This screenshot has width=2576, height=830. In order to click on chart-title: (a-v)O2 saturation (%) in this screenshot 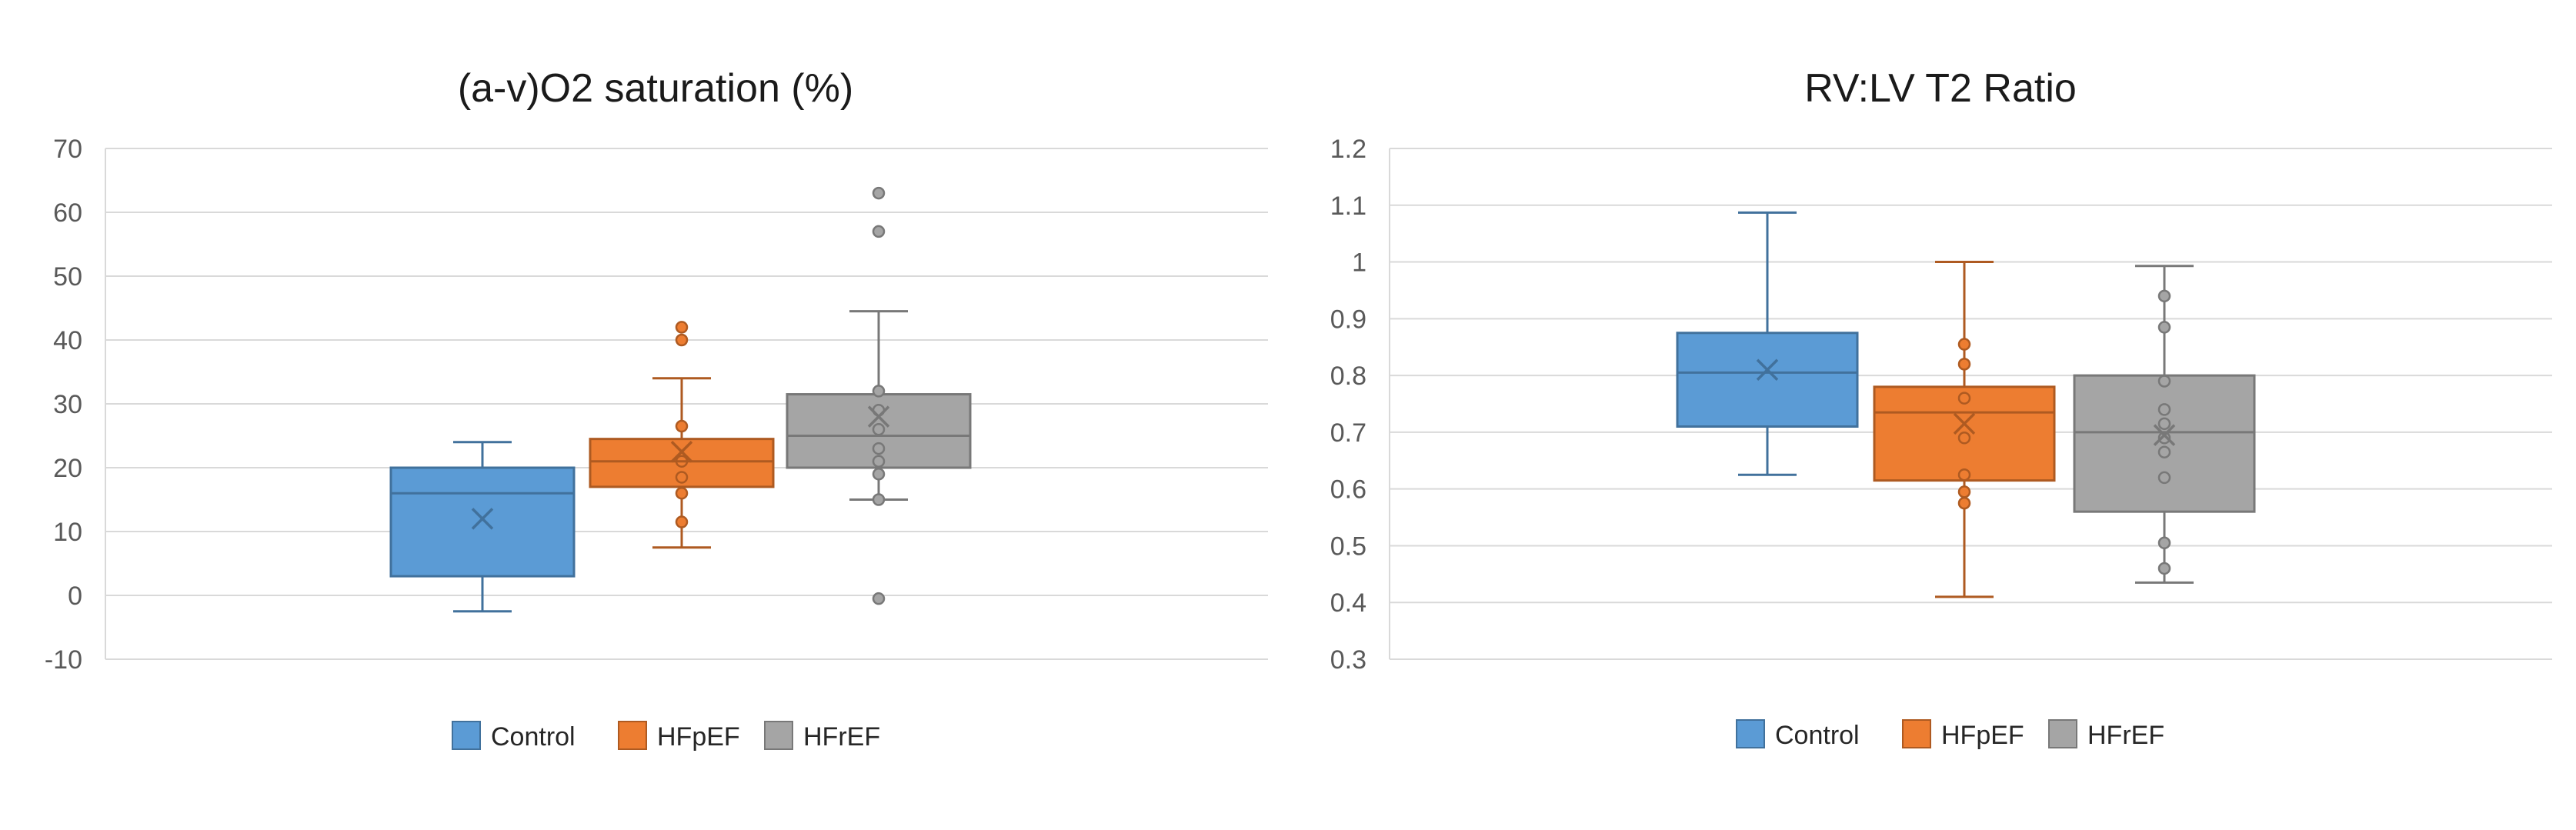, I will do `click(656, 88)`.